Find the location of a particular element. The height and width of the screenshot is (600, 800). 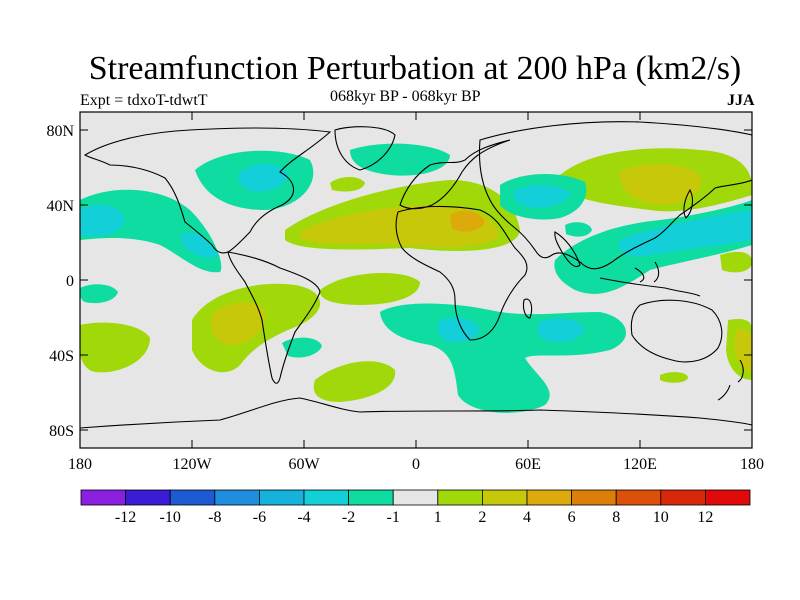

lon-label: 60W is located at coordinates (304, 464).